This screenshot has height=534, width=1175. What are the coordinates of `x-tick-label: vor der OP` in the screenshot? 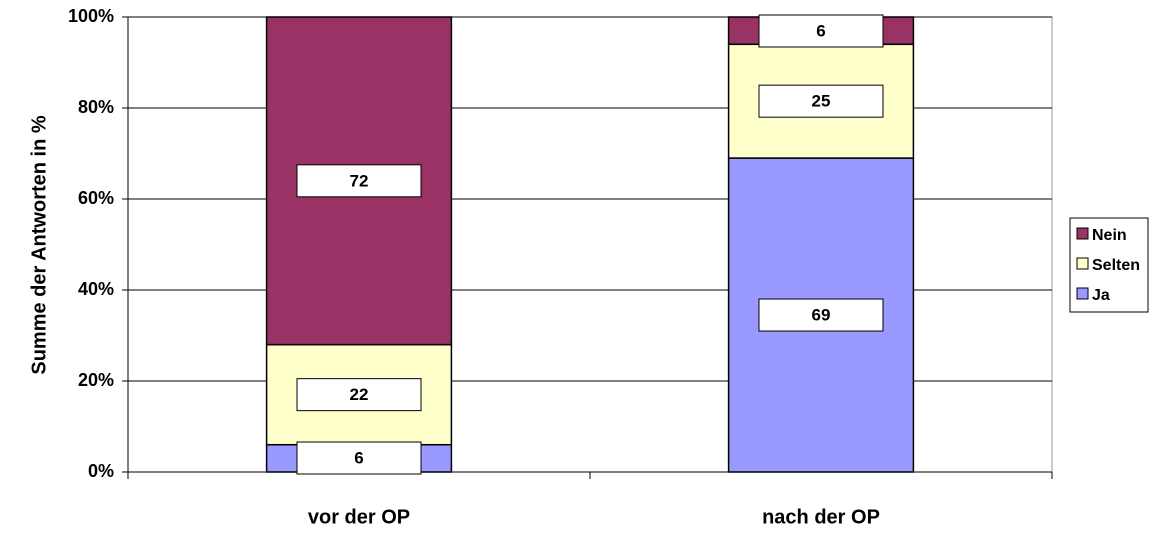 It's located at (359, 517).